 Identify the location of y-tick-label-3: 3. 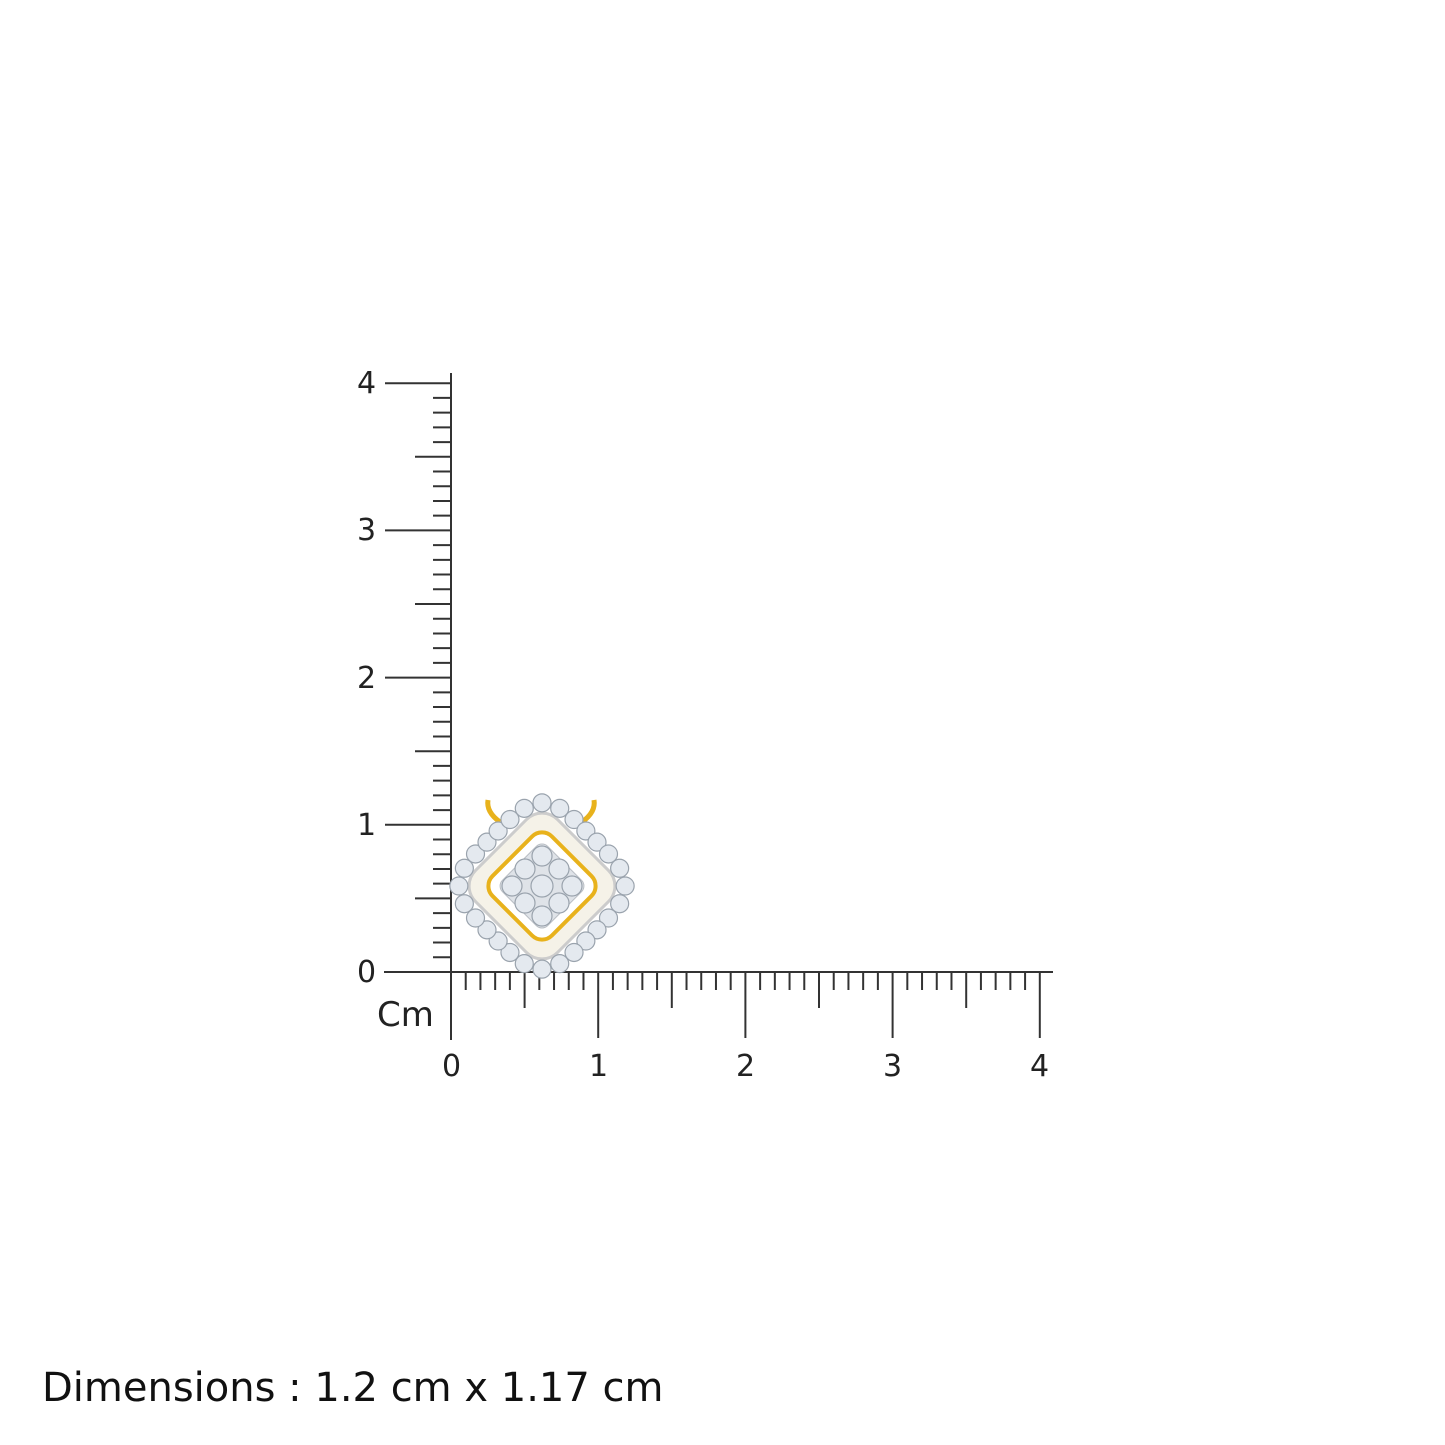
(367, 530).